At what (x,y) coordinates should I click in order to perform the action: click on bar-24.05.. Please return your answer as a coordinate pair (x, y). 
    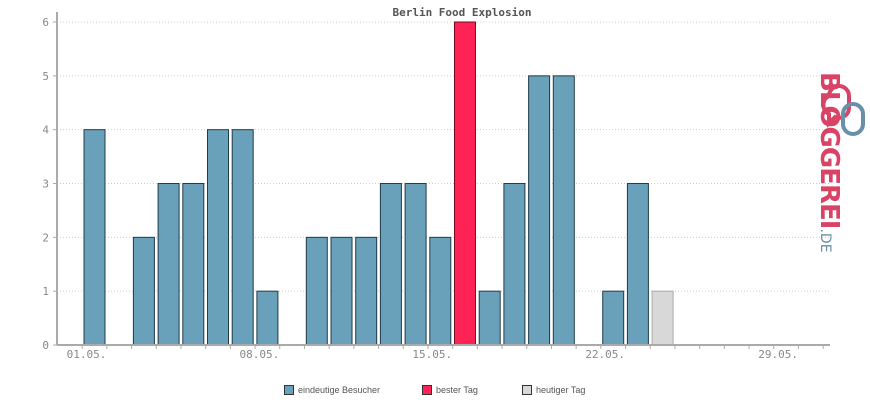
    Looking at the image, I should click on (662, 318).